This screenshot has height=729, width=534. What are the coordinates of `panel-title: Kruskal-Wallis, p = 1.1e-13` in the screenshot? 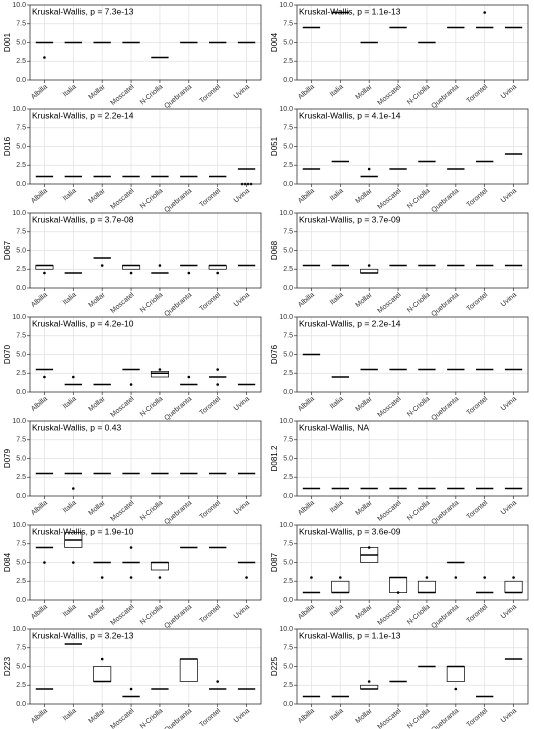 It's located at (350, 11).